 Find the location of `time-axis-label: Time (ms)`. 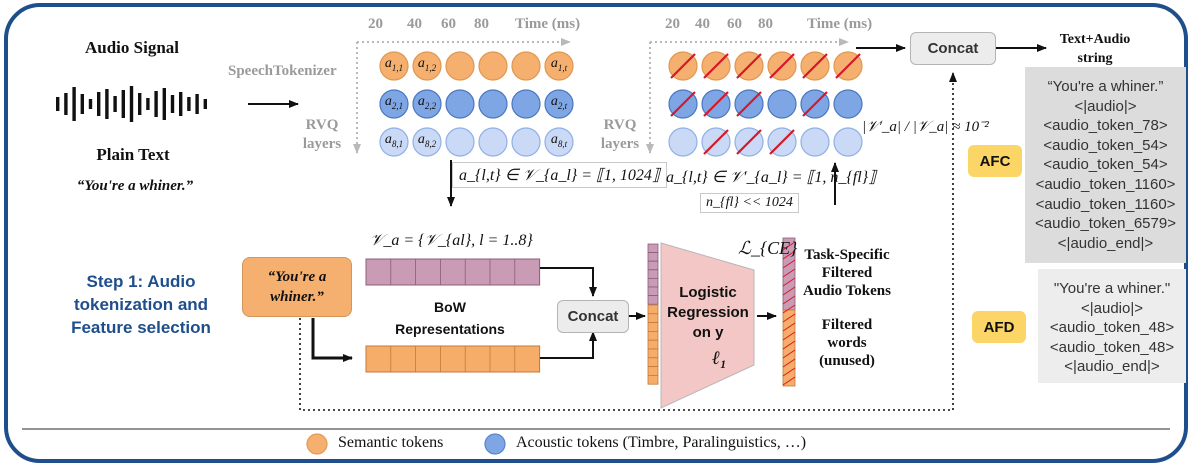

time-axis-label: Time (ms) is located at coordinates (840, 24).